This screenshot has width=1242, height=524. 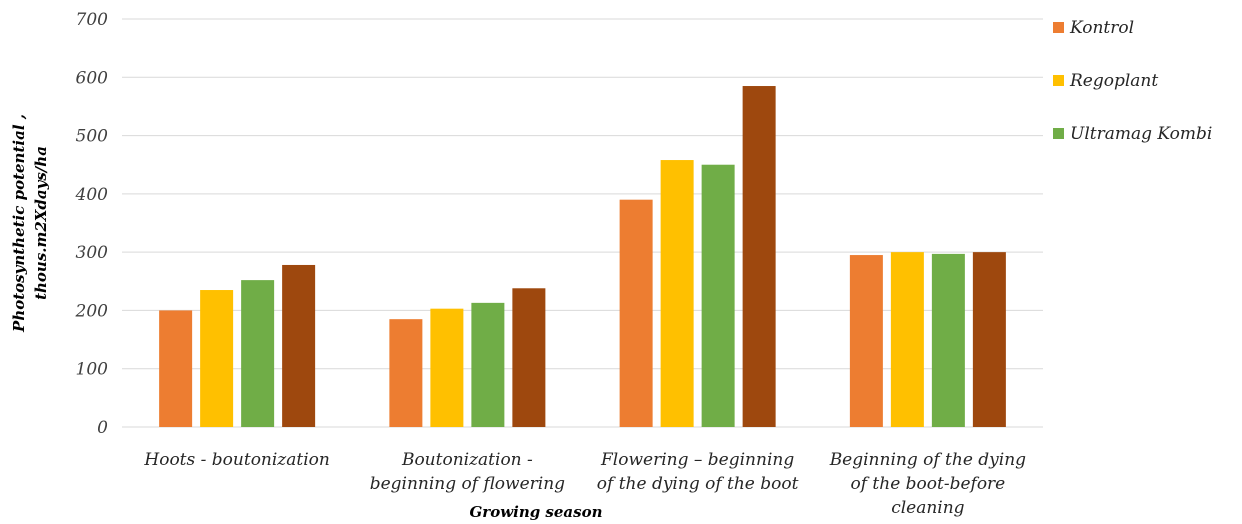 What do you see at coordinates (236, 460) in the screenshot?
I see `x-category-label: Hoots - boutonization` at bounding box center [236, 460].